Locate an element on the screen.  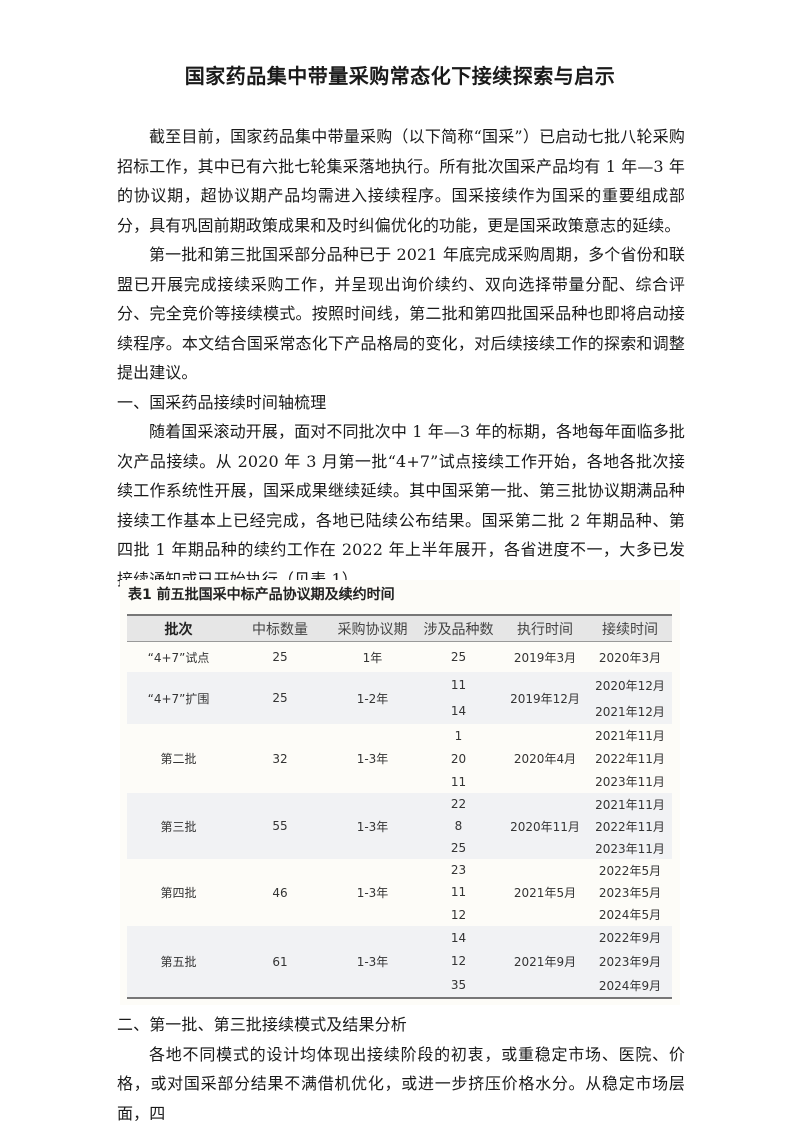
column-header: 接续时间 is located at coordinates (630, 628).